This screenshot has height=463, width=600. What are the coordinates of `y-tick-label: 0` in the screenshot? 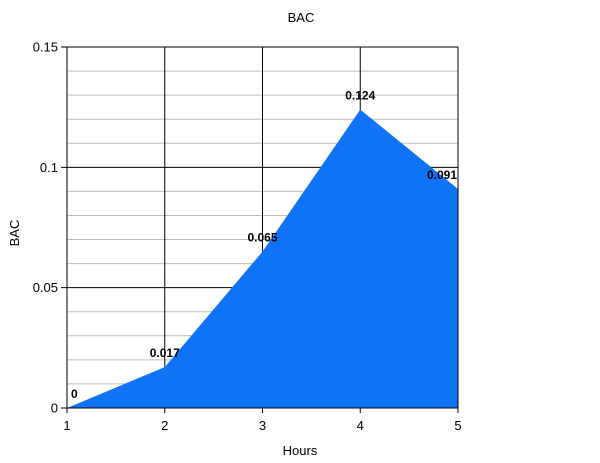 It's located at (54, 408).